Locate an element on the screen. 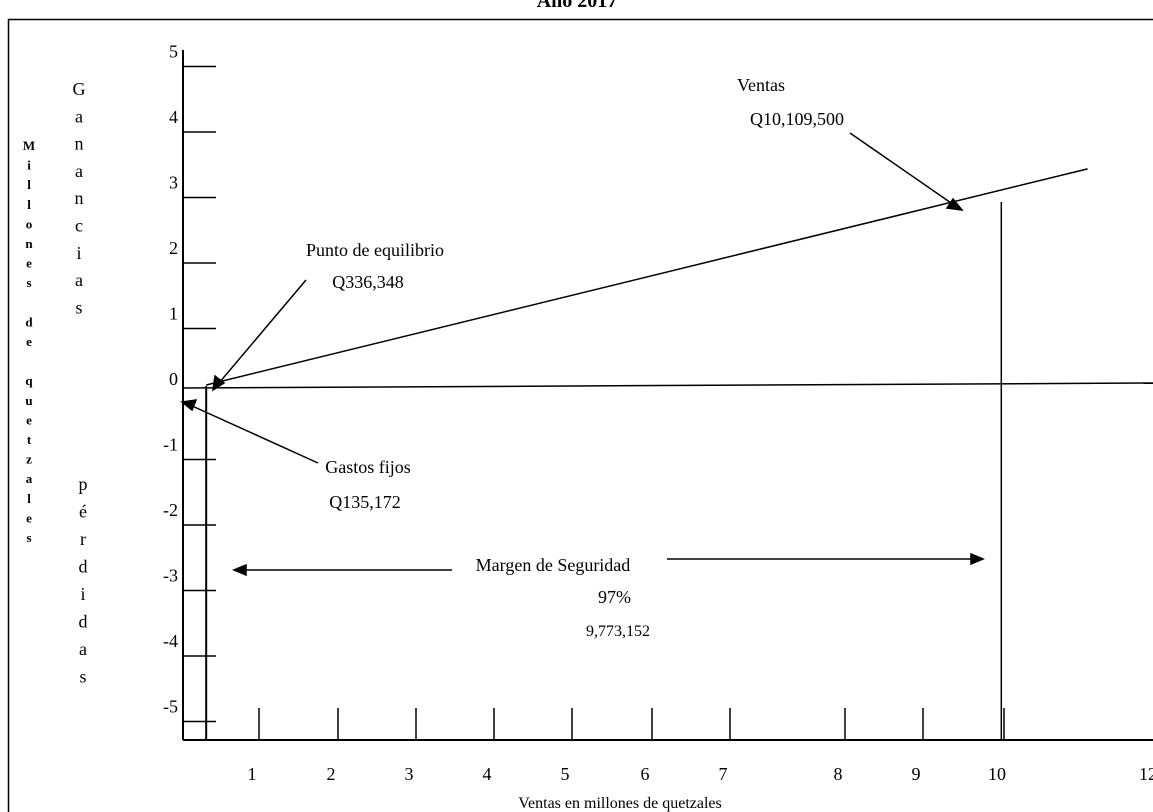 The width and height of the screenshot is (1153, 812). break-even-value: Q336,348 is located at coordinates (368, 282).